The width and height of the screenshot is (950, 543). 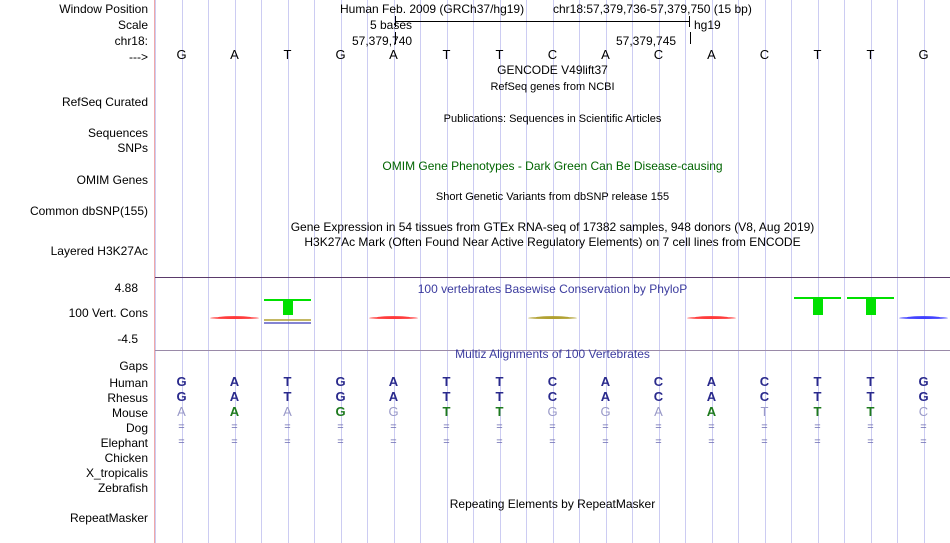 What do you see at coordinates (138, 57) in the screenshot?
I see `label-strand-arrow: --->` at bounding box center [138, 57].